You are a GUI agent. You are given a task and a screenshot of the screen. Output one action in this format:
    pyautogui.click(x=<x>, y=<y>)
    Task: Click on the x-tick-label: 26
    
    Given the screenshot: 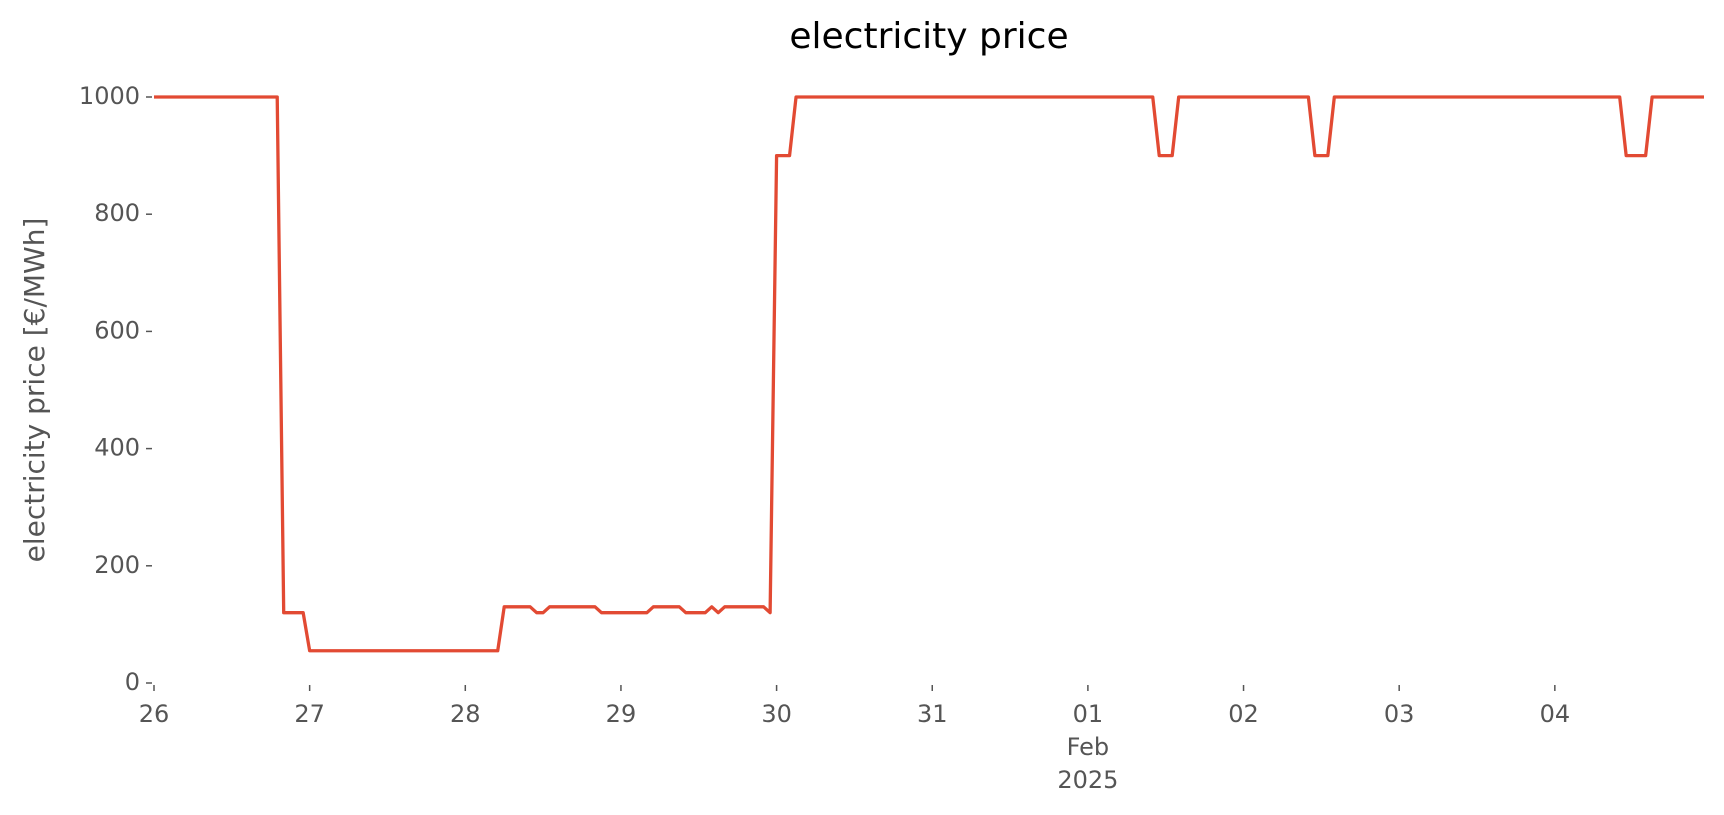 What is the action you would take?
    pyautogui.click(x=154, y=714)
    